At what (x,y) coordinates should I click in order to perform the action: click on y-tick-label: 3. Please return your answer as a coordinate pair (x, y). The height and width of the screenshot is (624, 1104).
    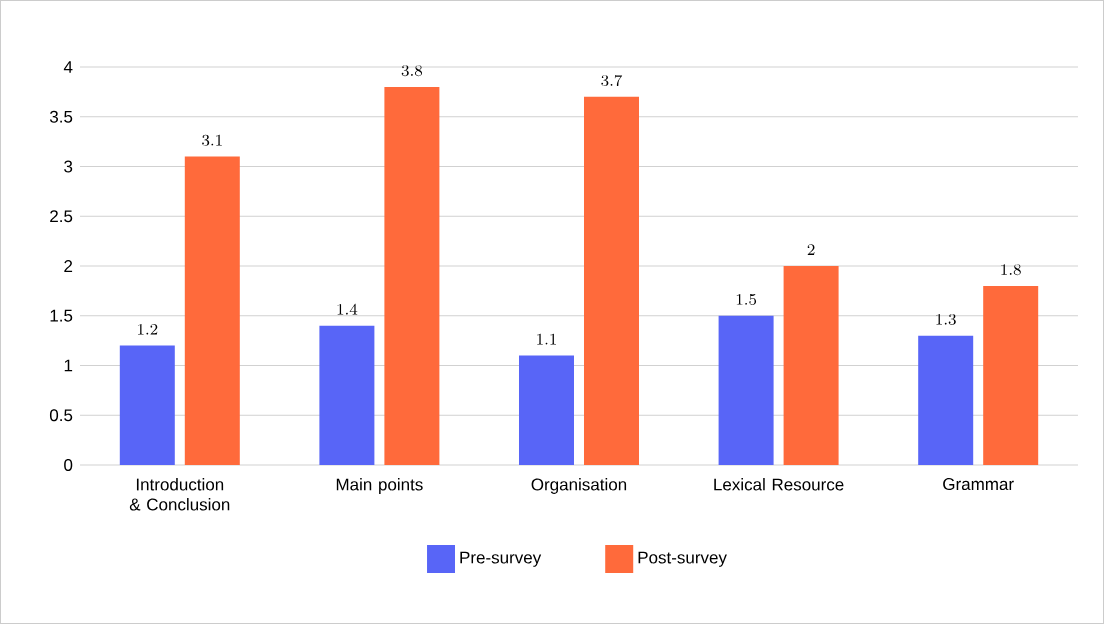
    Looking at the image, I should click on (68, 166).